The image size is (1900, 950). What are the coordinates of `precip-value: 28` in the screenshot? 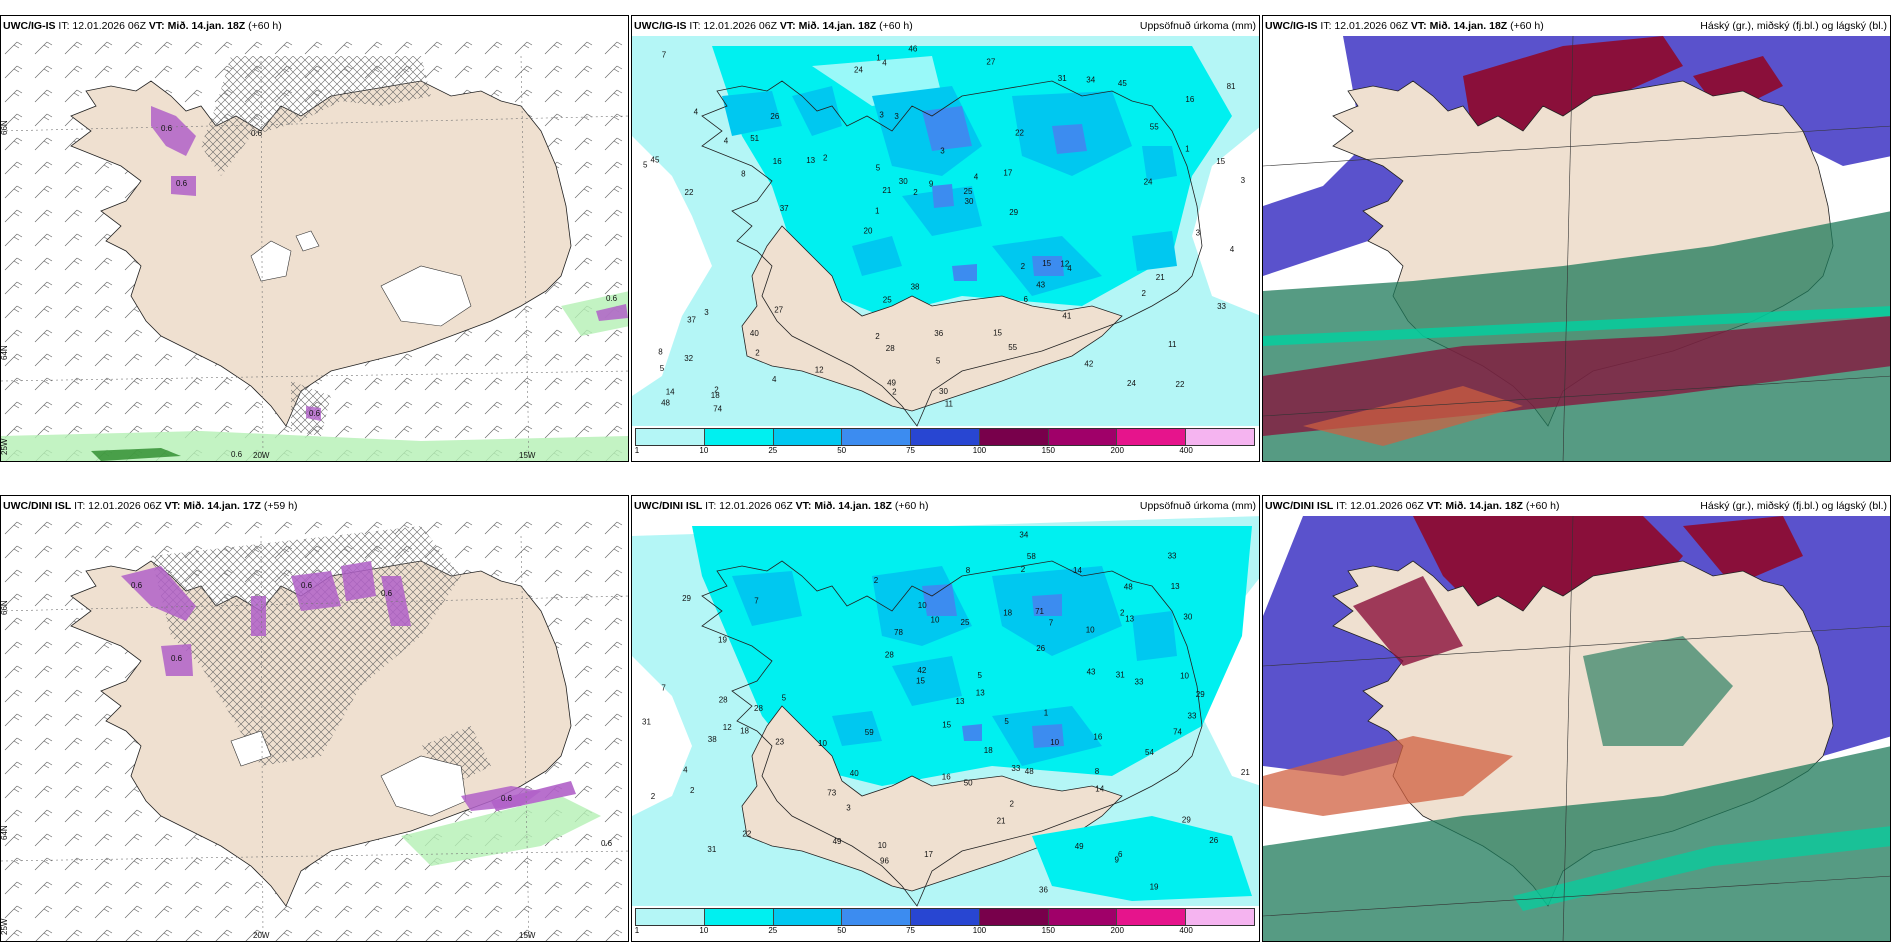 It's located at (723, 700).